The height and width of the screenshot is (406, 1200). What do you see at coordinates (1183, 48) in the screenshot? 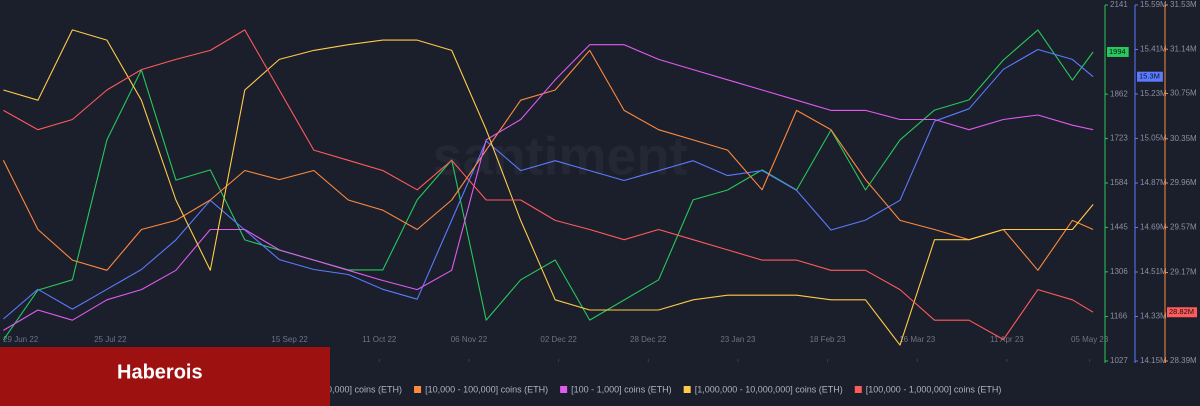
I see `y-tick-label: 31.14M` at bounding box center [1183, 48].